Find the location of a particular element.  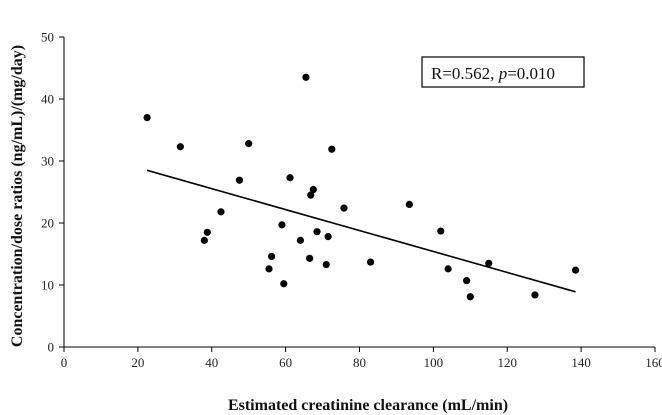

y-tick-label: 10 is located at coordinates (47, 285).